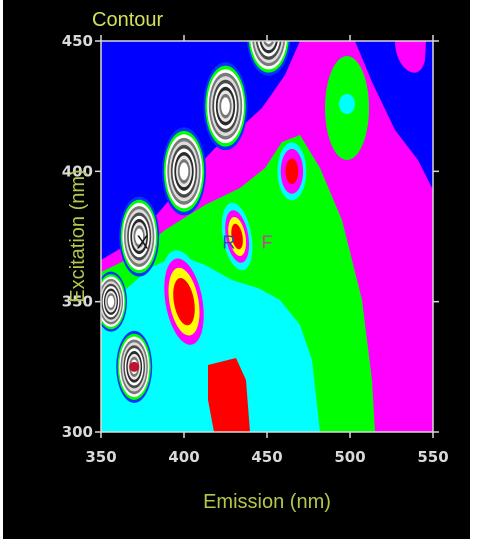 This screenshot has height=544, width=503. What do you see at coordinates (267, 502) in the screenshot?
I see `x-axis-label: Emission (nm)` at bounding box center [267, 502].